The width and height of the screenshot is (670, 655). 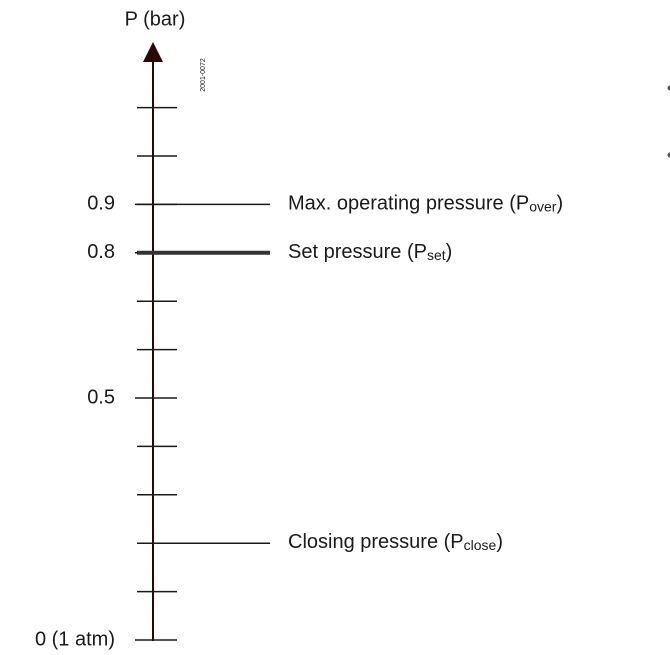 What do you see at coordinates (376, 542) in the screenshot?
I see `level-text: Closing pressure (P` at bounding box center [376, 542].